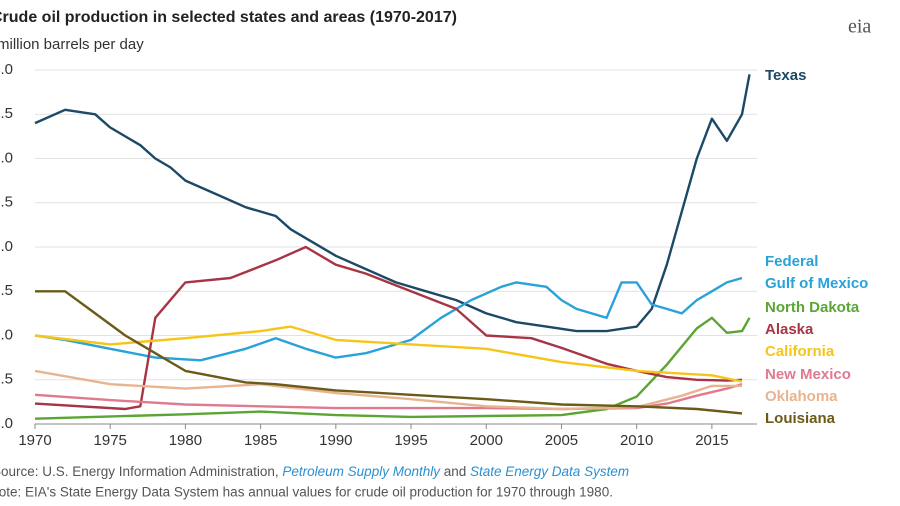 The width and height of the screenshot is (900, 506). What do you see at coordinates (455, 471) in the screenshot?
I see `source-text: and` at bounding box center [455, 471].